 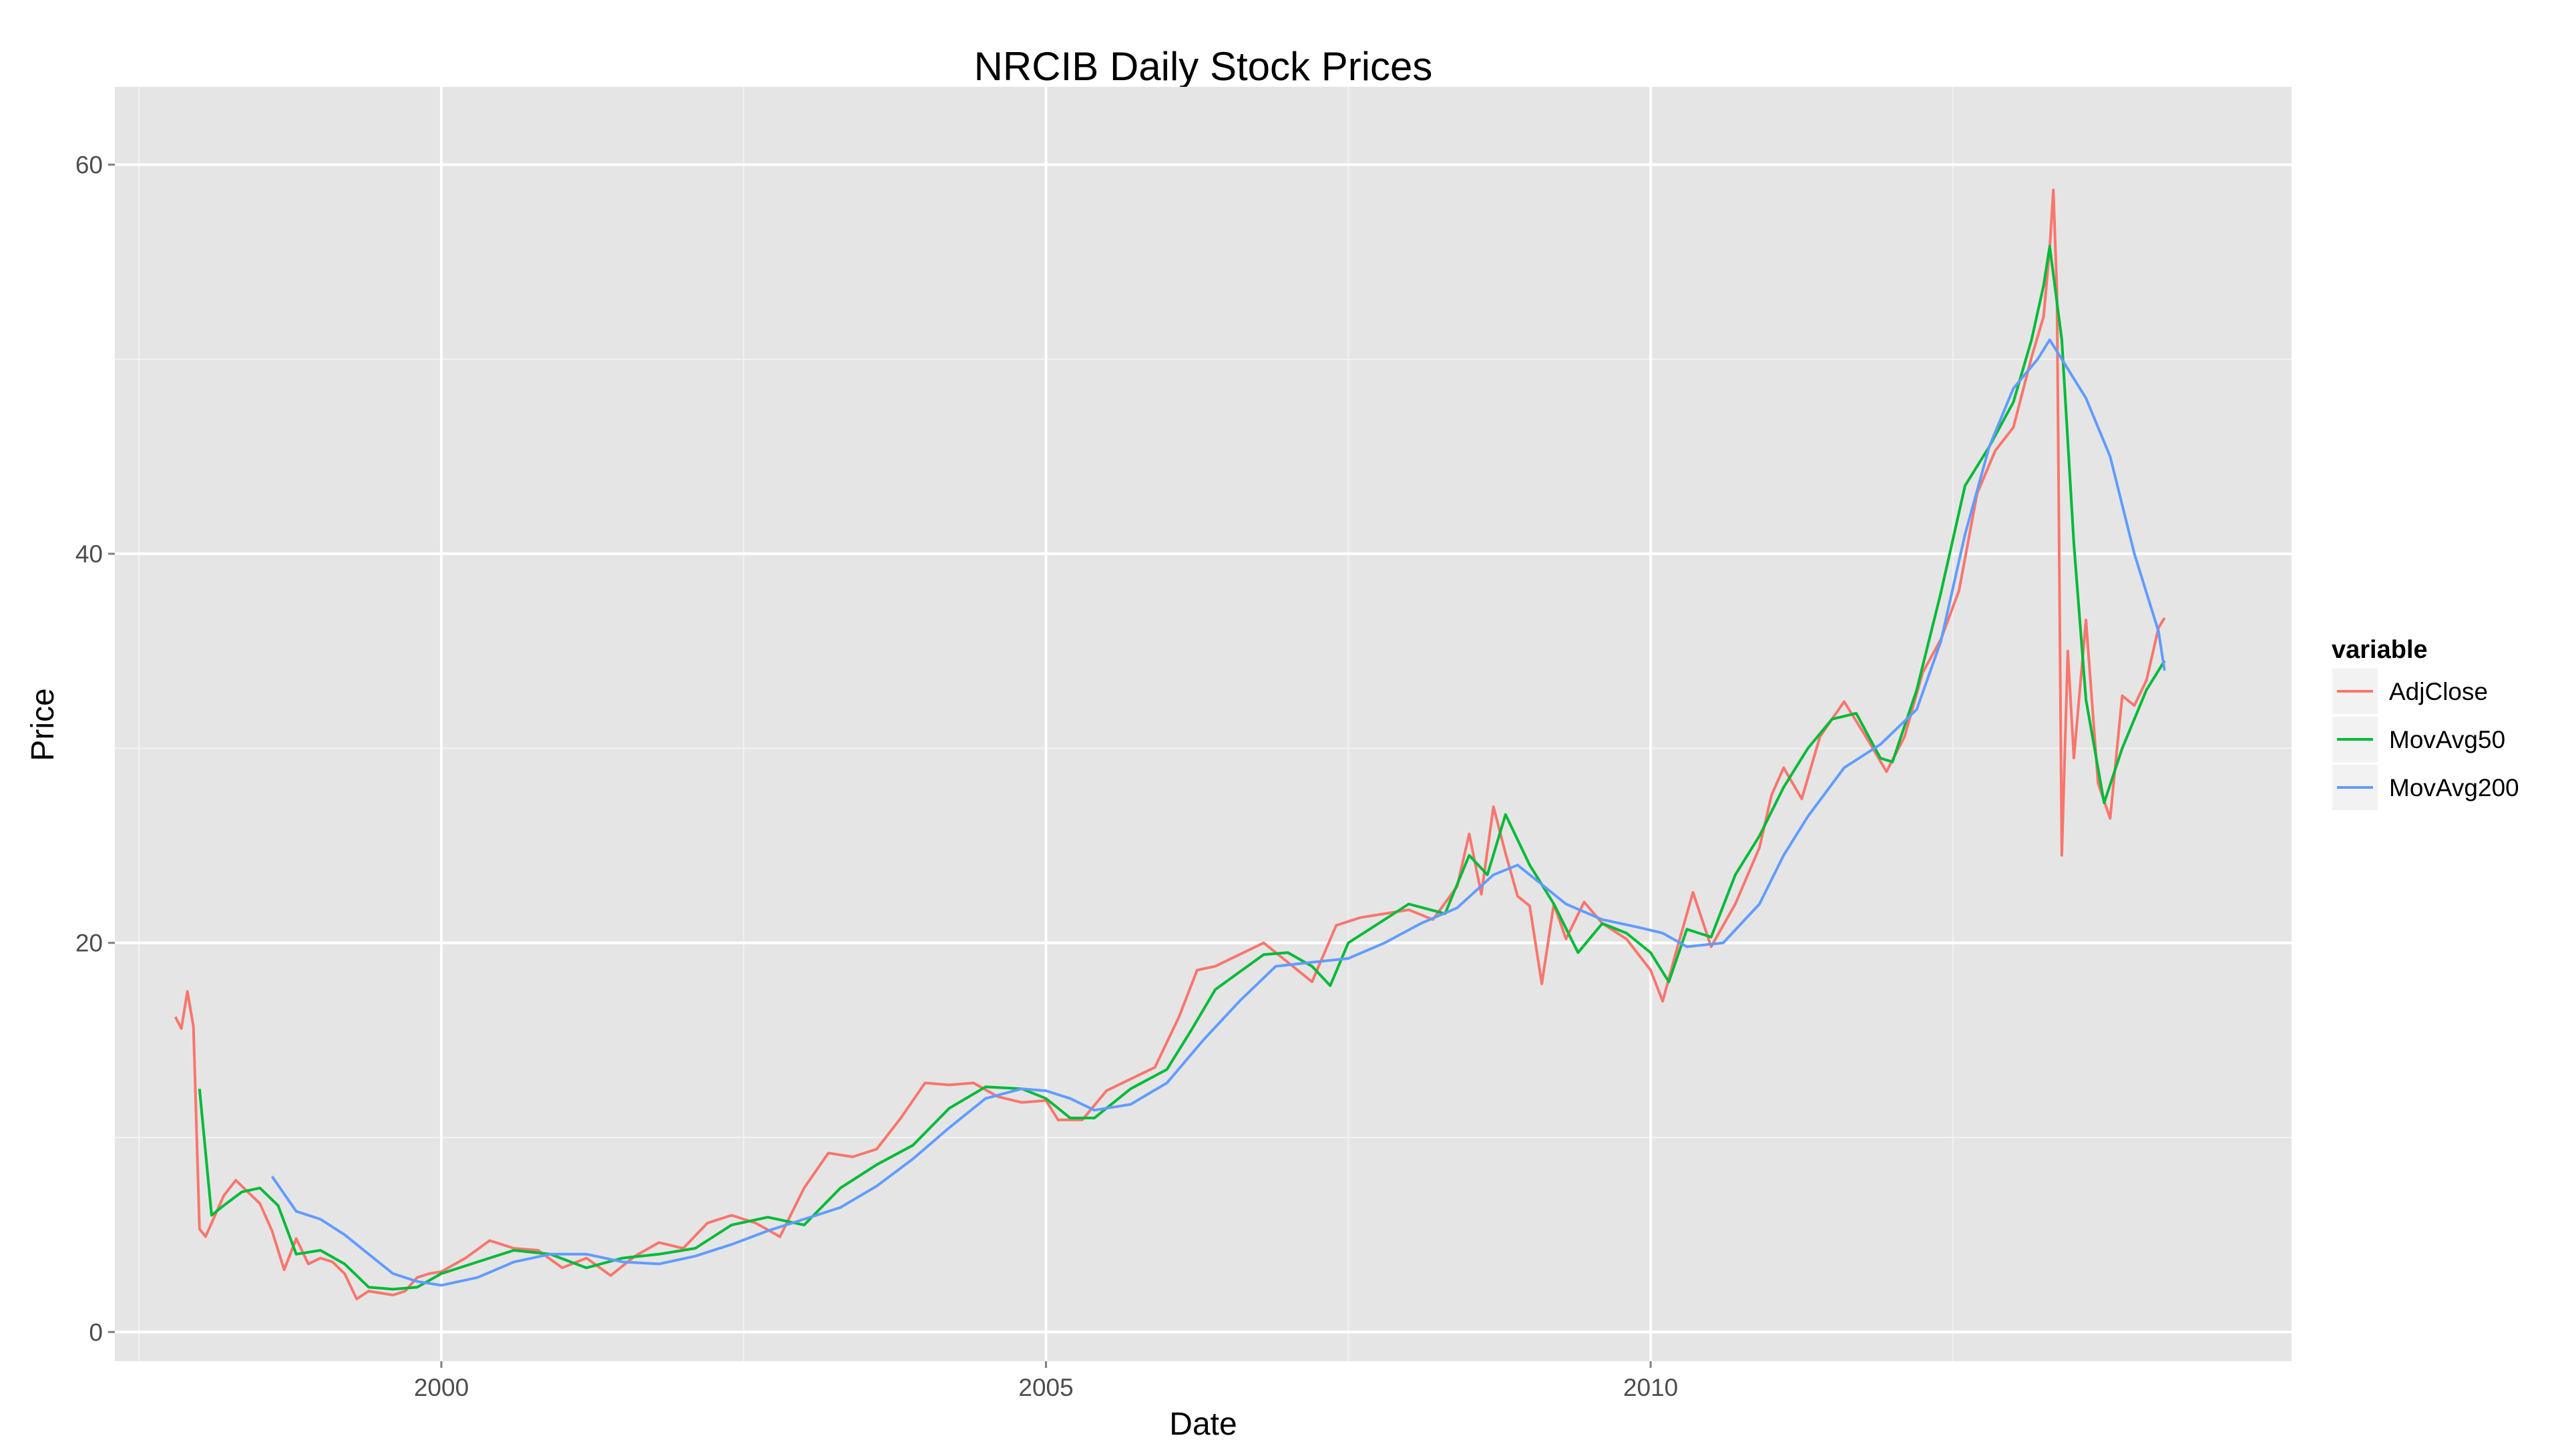 What do you see at coordinates (89, 943) in the screenshot?
I see `y-tick-label: 20` at bounding box center [89, 943].